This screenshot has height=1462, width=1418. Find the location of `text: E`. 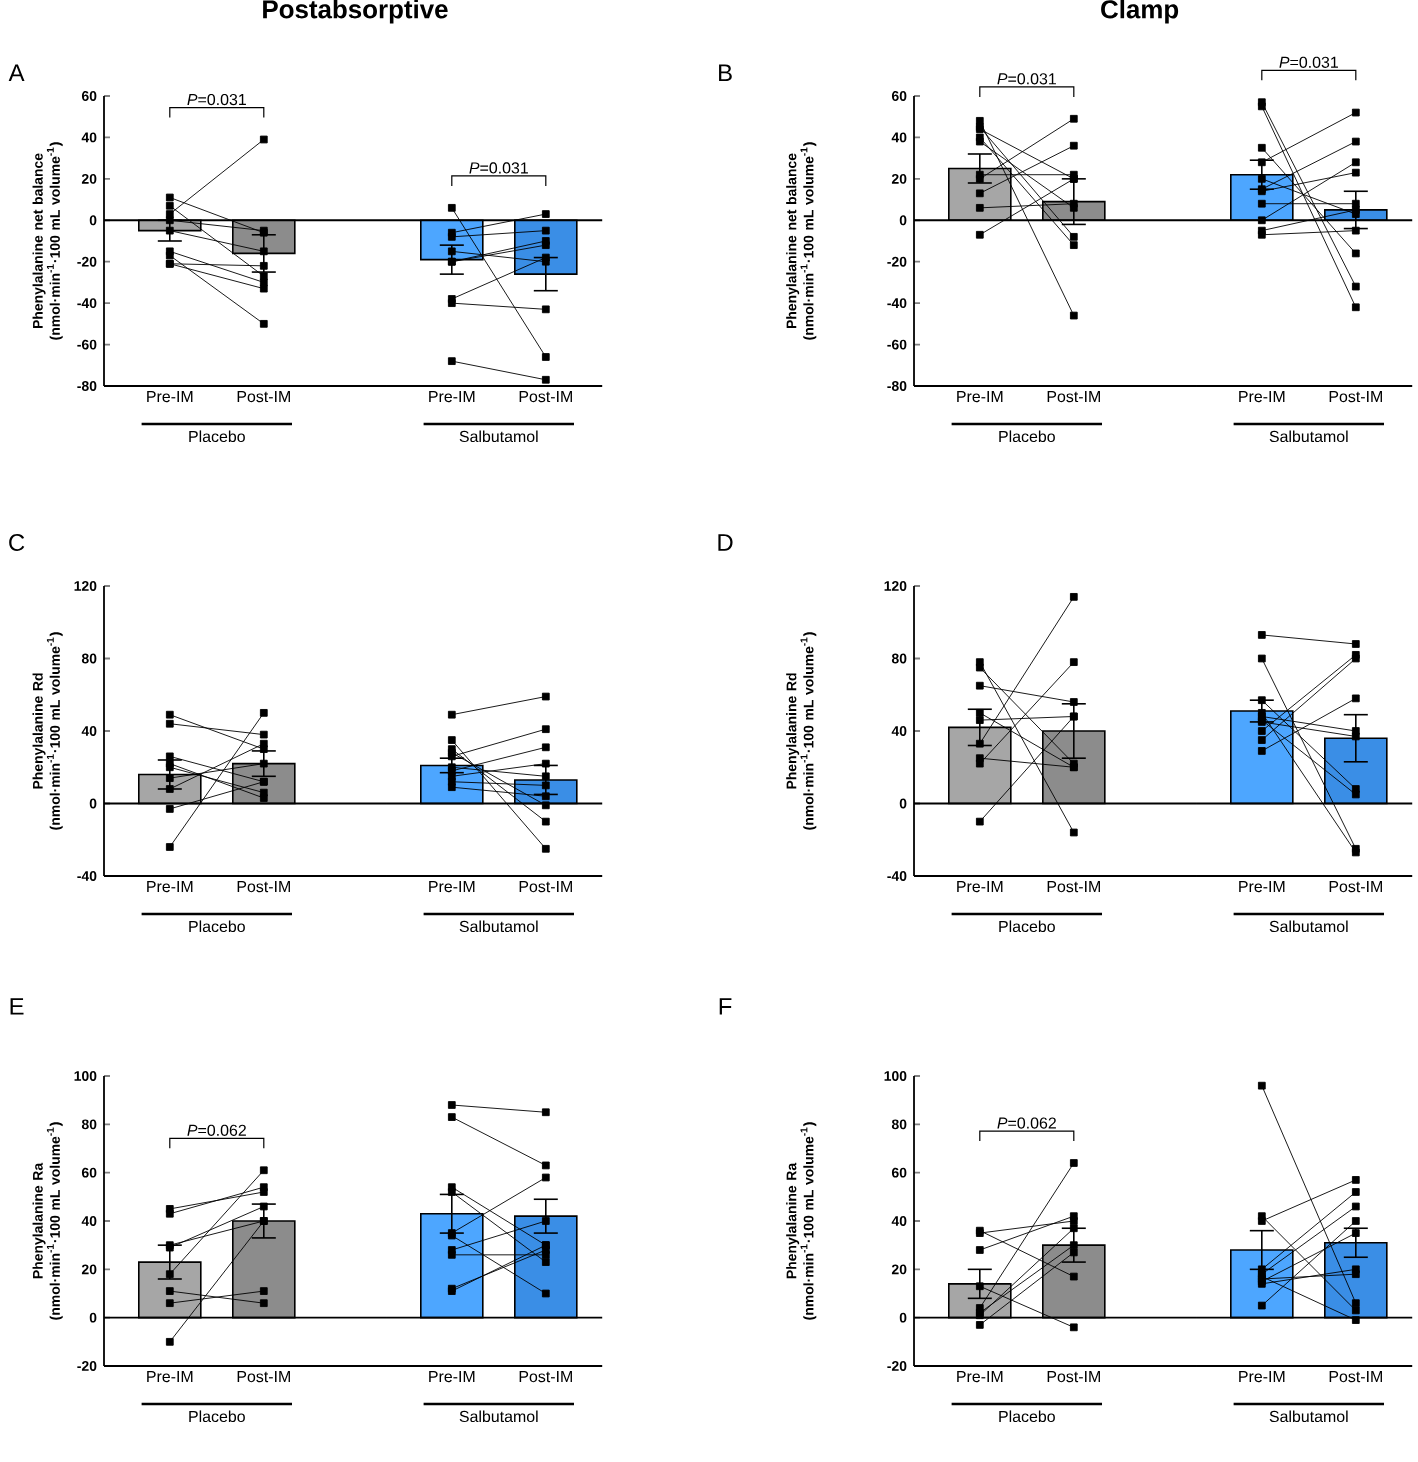

text: E is located at coordinates (17, 1006).